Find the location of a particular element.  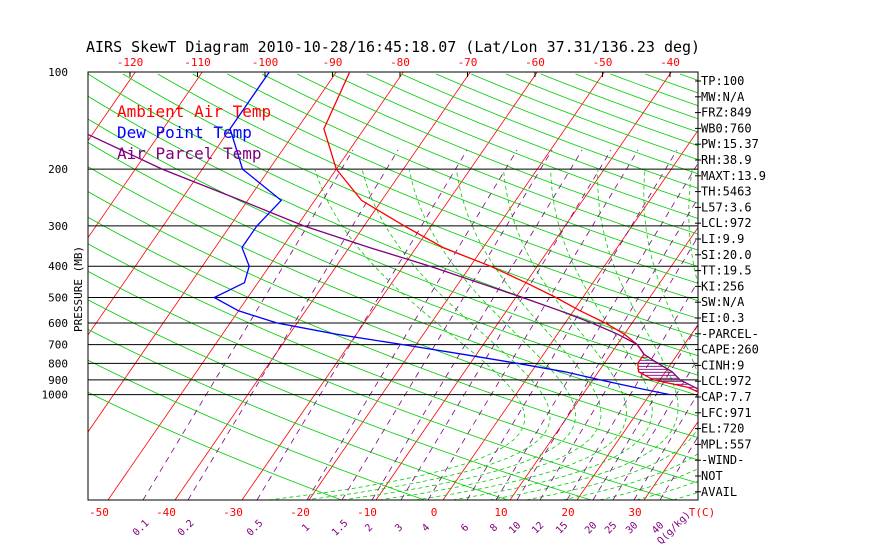

mixing-ratio-tick-label: 3 is located at coordinates (399, 528).